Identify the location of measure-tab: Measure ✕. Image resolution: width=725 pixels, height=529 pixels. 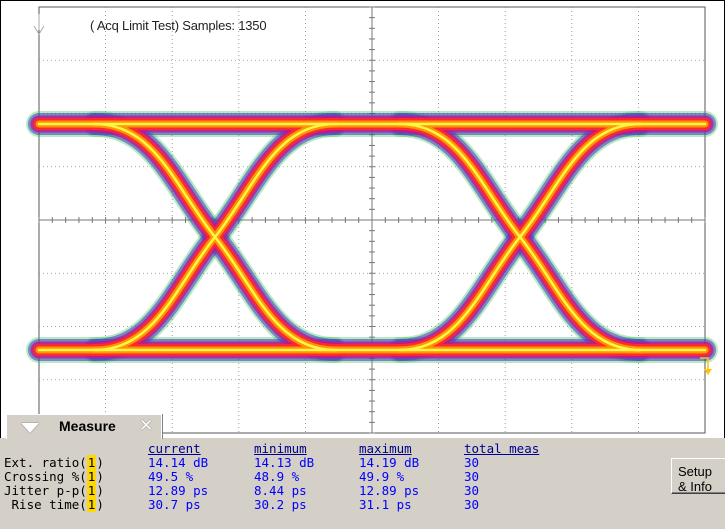
(84, 426).